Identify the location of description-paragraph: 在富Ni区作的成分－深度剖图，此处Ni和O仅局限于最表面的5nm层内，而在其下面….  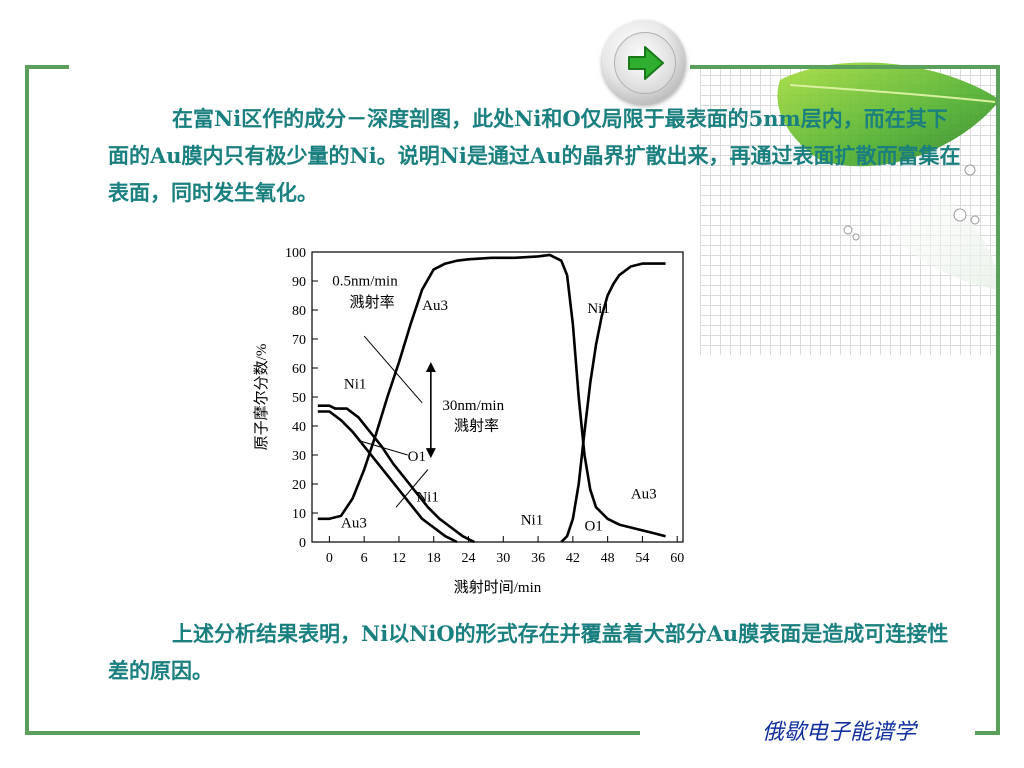
(538, 155).